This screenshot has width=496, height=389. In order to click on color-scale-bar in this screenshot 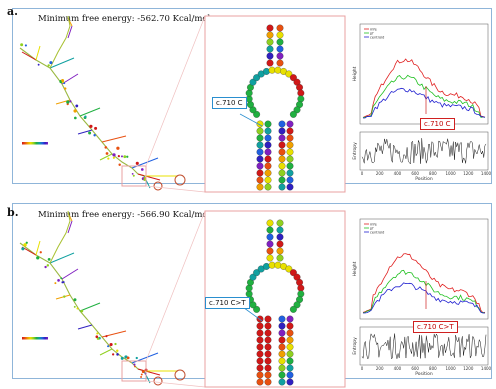, I will do `click(35, 143)`.